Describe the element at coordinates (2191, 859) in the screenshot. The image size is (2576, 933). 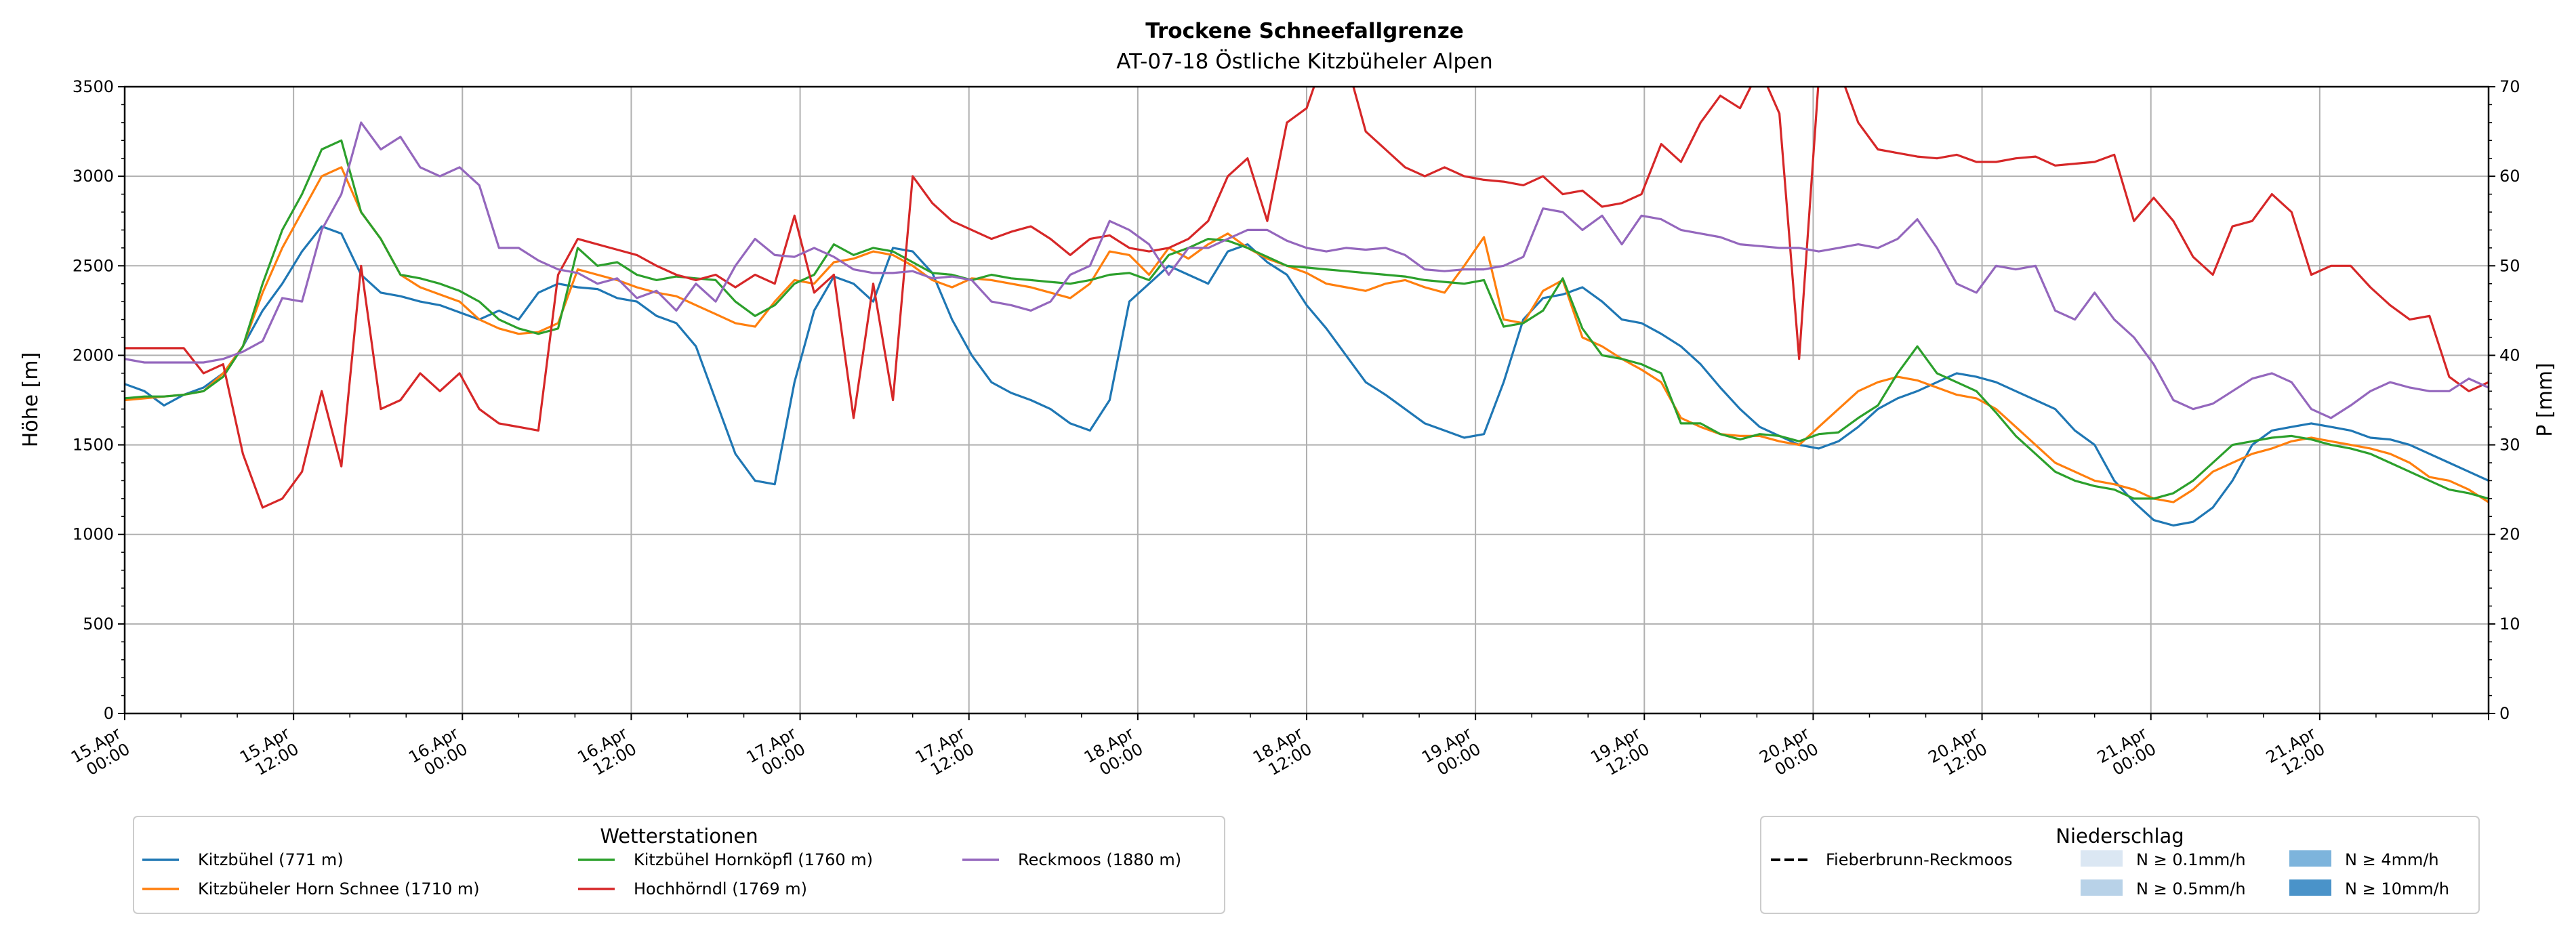
I see `precip-label-1: N ≥ 0.1mm/h` at that location.